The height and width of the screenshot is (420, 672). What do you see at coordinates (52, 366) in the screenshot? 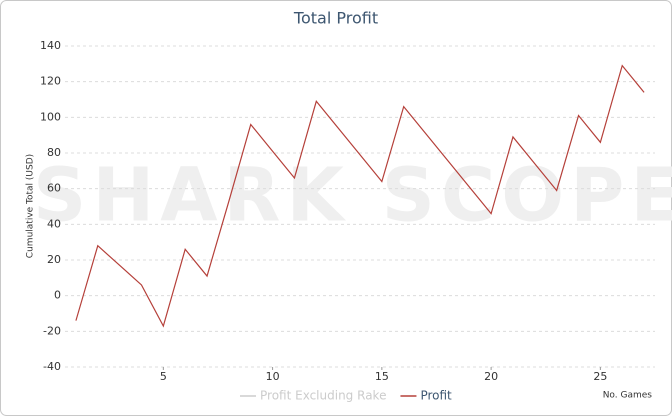
I see `y-tick-label: -40` at bounding box center [52, 366].